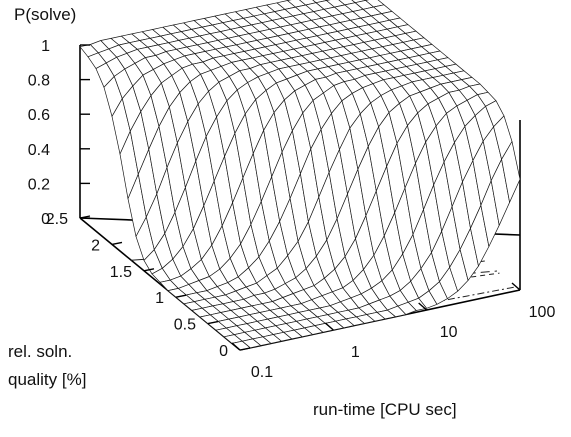 The height and width of the screenshot is (437, 571). Describe the element at coordinates (355, 352) in the screenshot. I see `x-tick-label: 1` at that location.